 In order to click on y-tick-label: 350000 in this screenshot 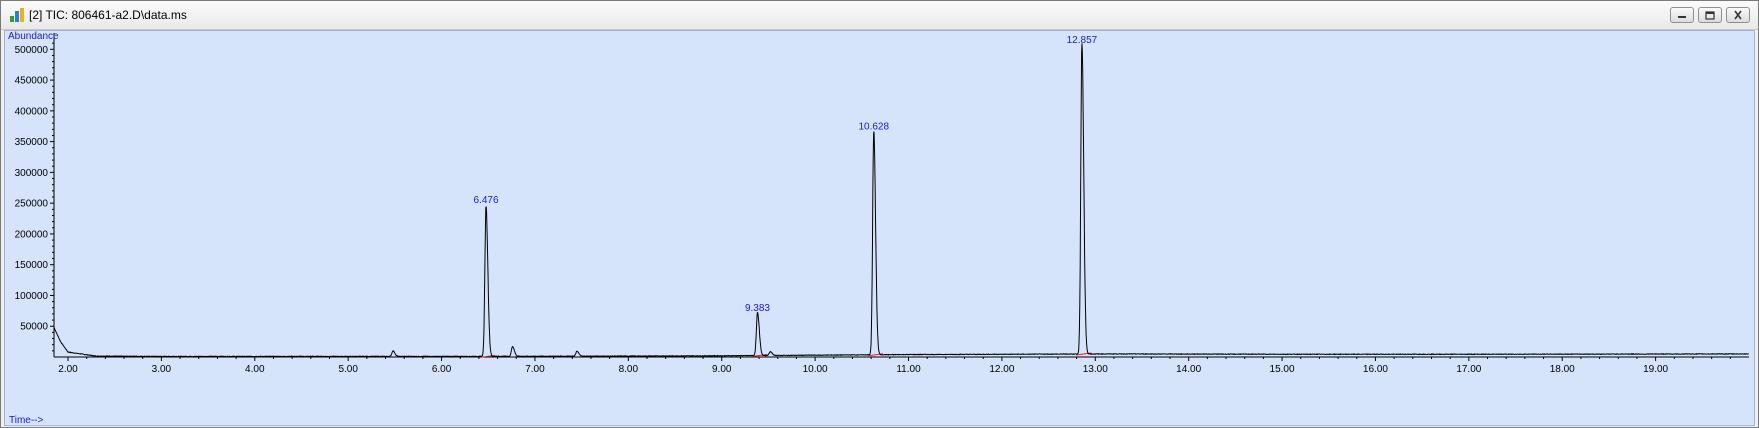, I will do `click(32, 142)`.